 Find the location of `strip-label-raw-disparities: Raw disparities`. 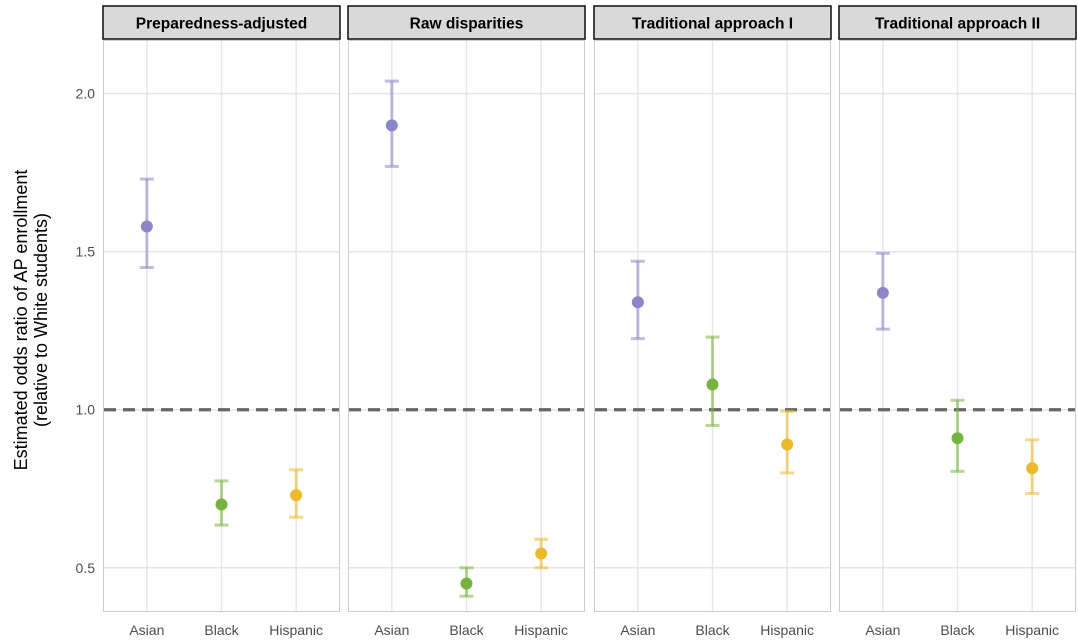

strip-label-raw-disparities: Raw disparities is located at coordinates (467, 24).